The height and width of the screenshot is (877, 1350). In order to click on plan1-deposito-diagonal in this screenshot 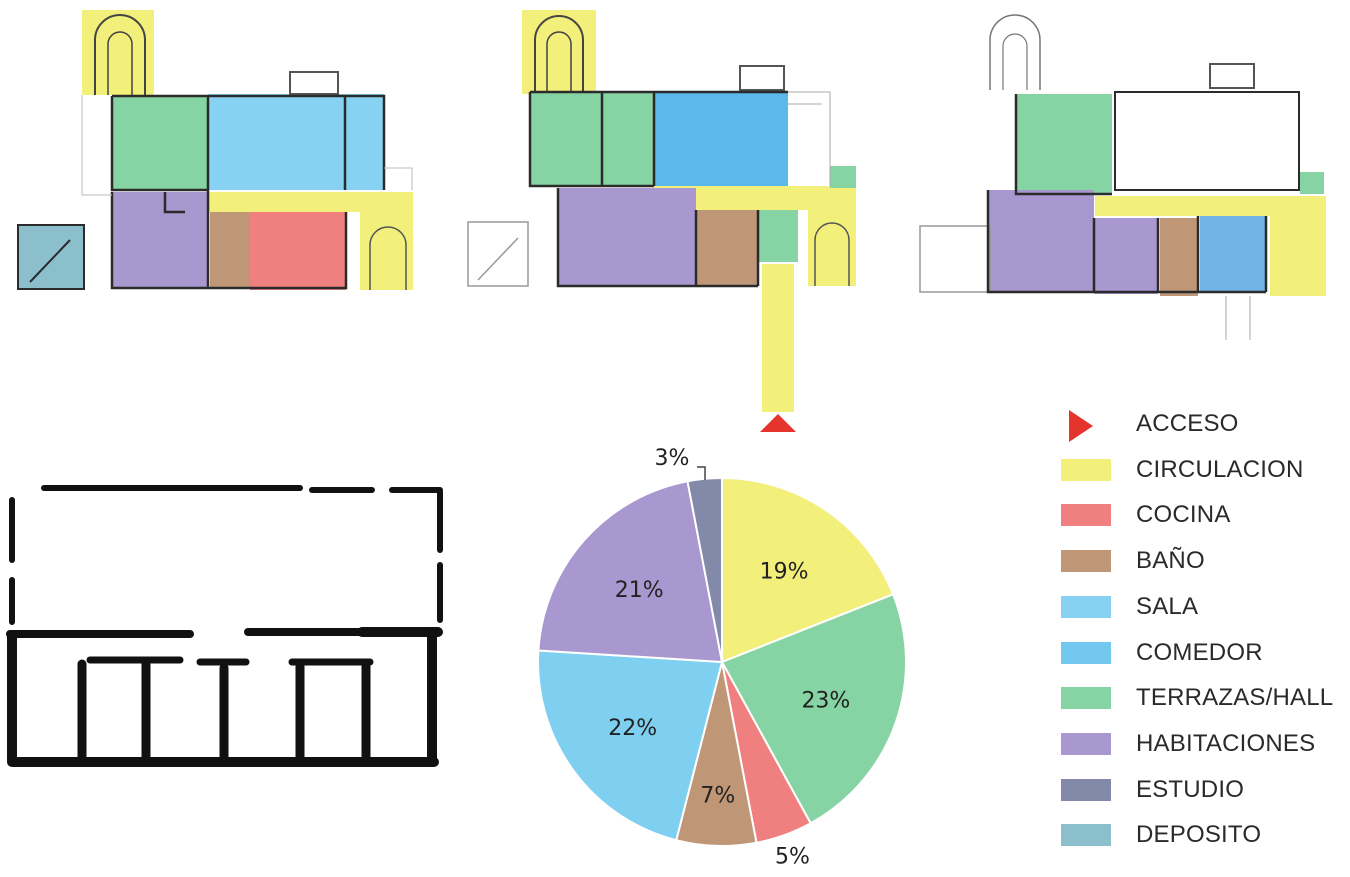, I will do `click(50, 261)`.